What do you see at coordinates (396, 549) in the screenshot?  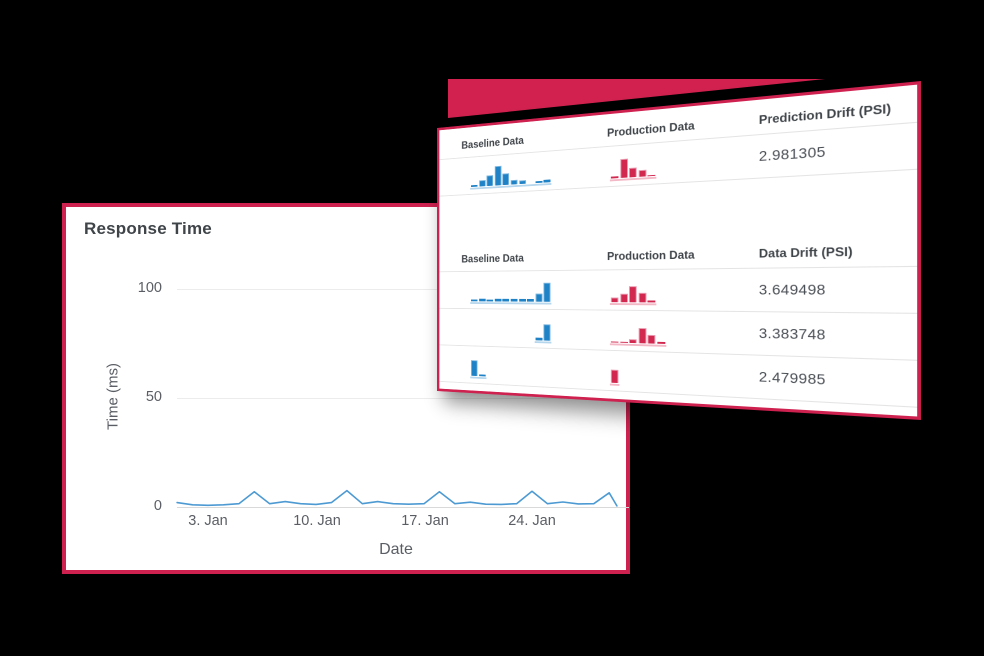 I see `x-axis-title: Date` at bounding box center [396, 549].